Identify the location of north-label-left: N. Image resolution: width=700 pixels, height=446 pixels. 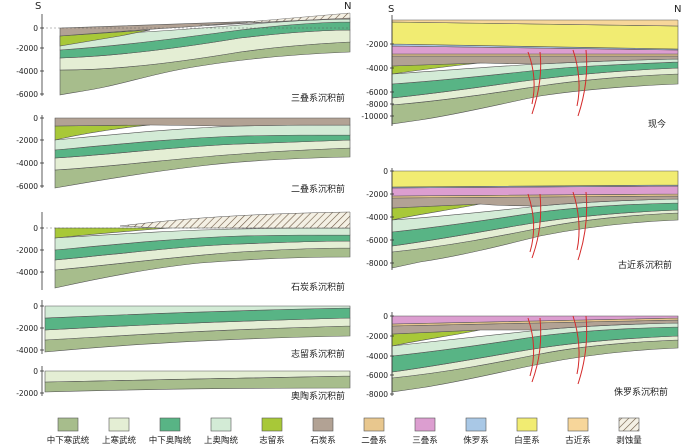
(347, 6).